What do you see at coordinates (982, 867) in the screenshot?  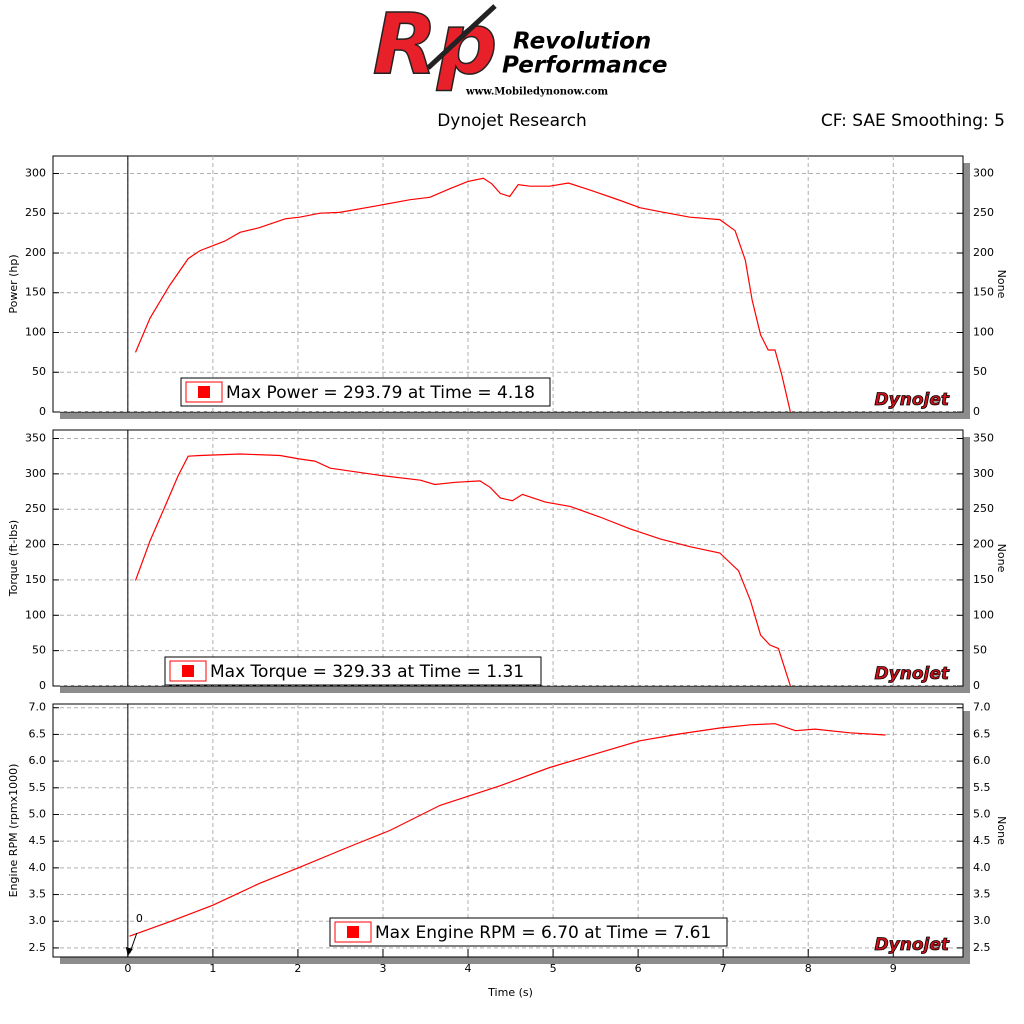 I see `y2-tick-label: 4.0` at bounding box center [982, 867].